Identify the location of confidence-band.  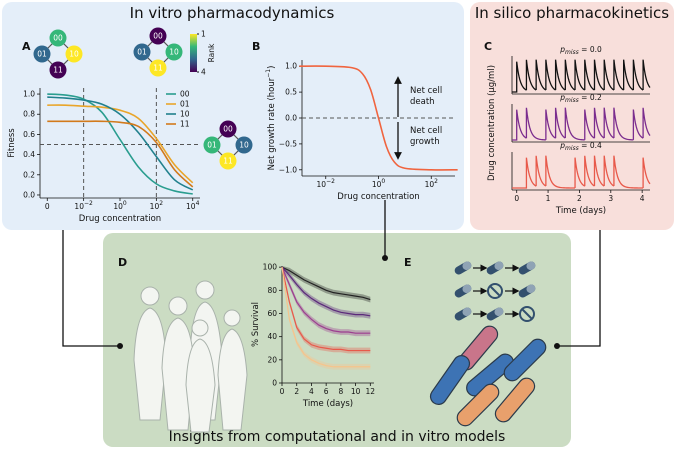
(326, 292).